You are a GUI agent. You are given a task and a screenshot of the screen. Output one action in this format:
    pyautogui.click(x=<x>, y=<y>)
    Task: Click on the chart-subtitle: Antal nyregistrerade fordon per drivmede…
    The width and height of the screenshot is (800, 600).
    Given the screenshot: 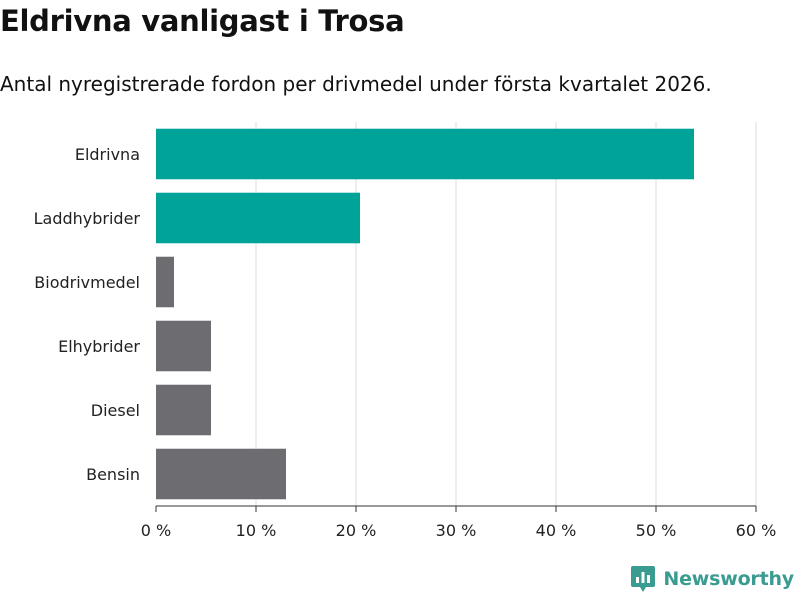 What is the action you would take?
    pyautogui.click(x=356, y=84)
    